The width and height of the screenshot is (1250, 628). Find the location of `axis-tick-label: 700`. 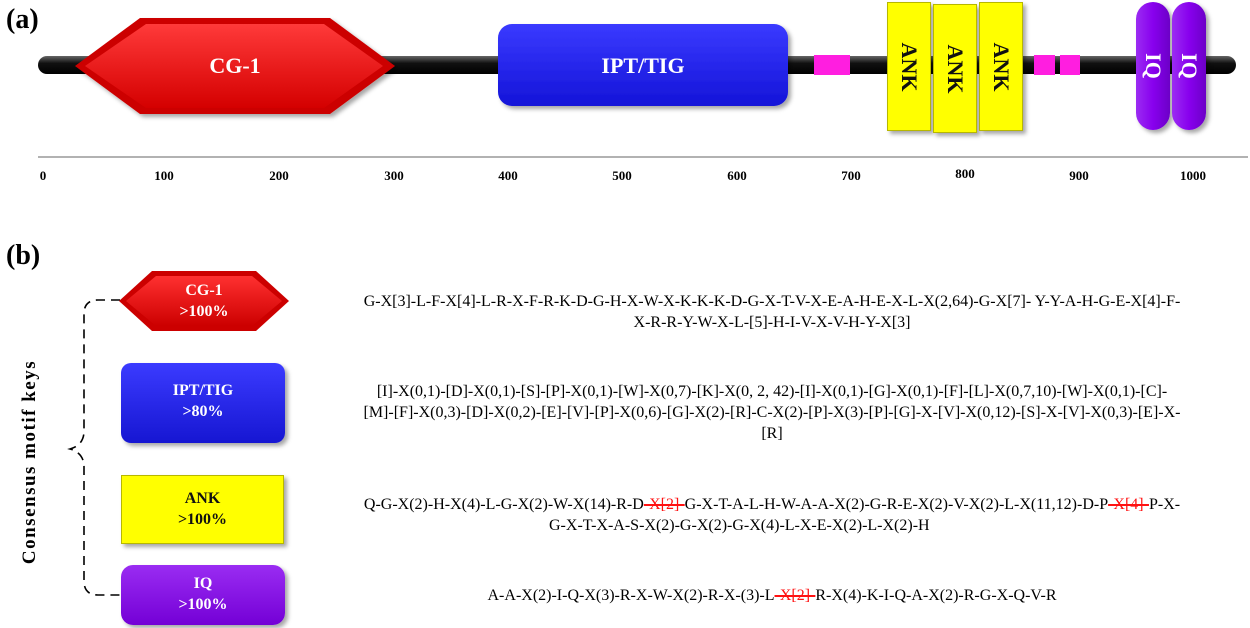

axis-tick-label: 700 is located at coordinates (851, 175).